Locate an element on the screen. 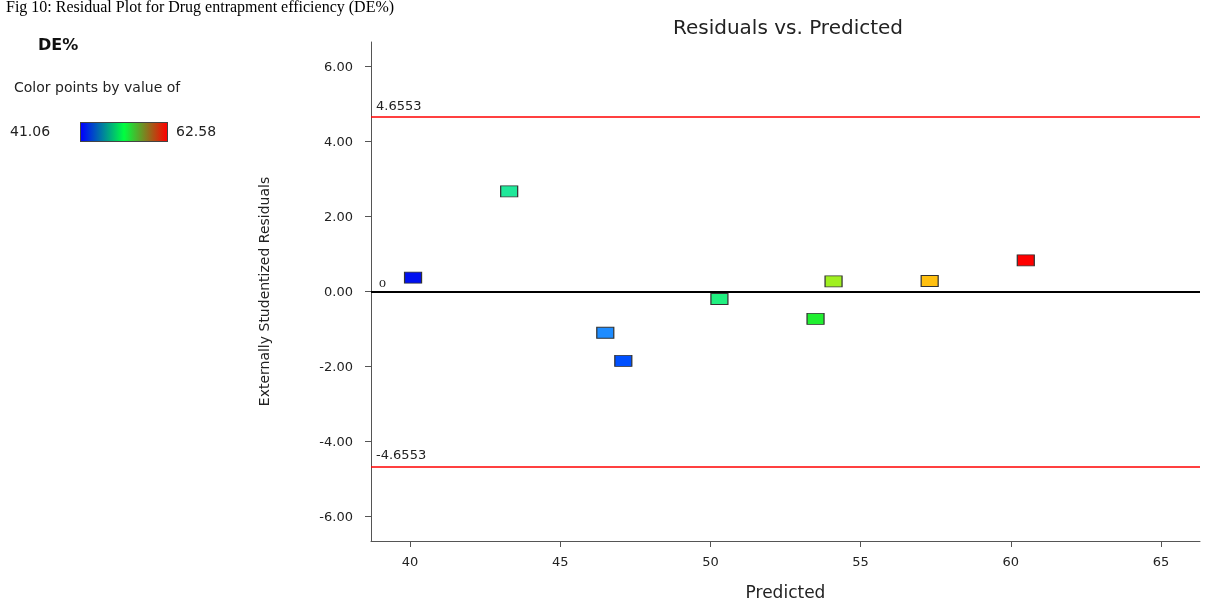 This screenshot has width=1208, height=616. y-tick-label: 0.00 is located at coordinates (338, 291).